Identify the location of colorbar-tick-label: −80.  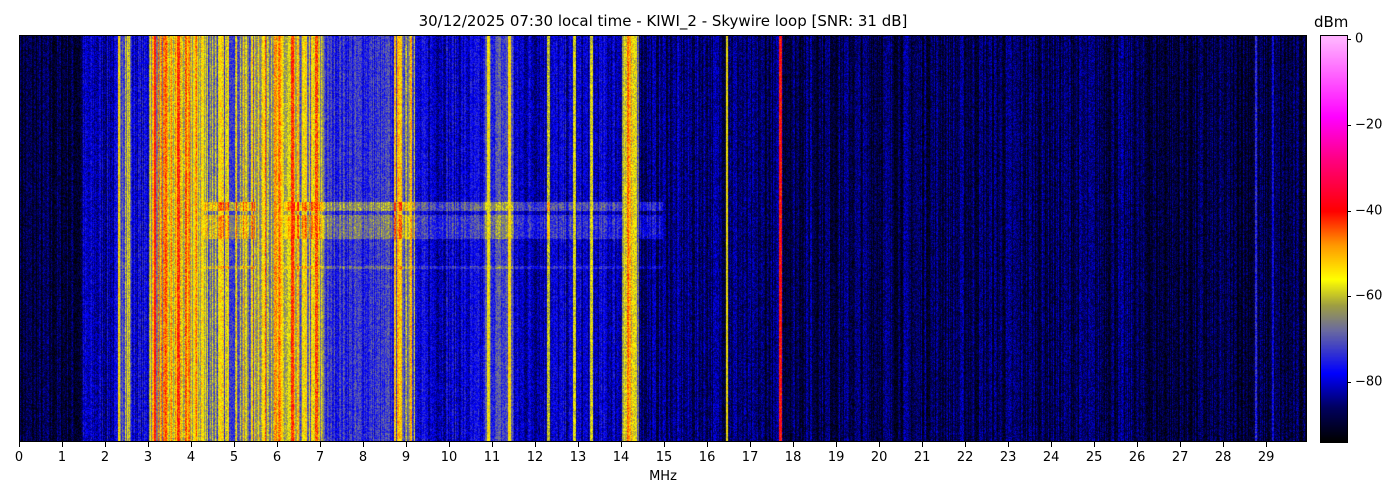
(1369, 382).